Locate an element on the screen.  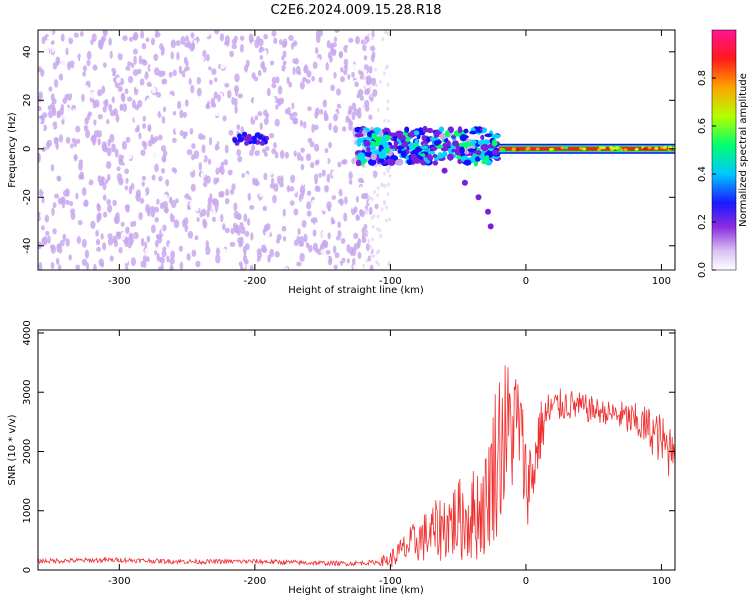
heatmap-y-axis-label: Frequency (Hz) is located at coordinates (12, 150).